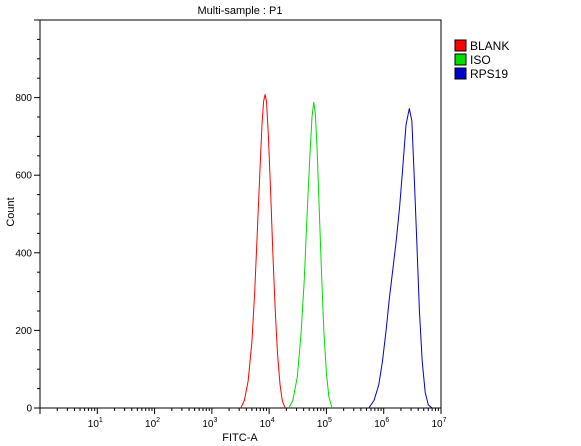  Describe the element at coordinates (11, 211) in the screenshot. I see `y-axis-label: Count` at that location.